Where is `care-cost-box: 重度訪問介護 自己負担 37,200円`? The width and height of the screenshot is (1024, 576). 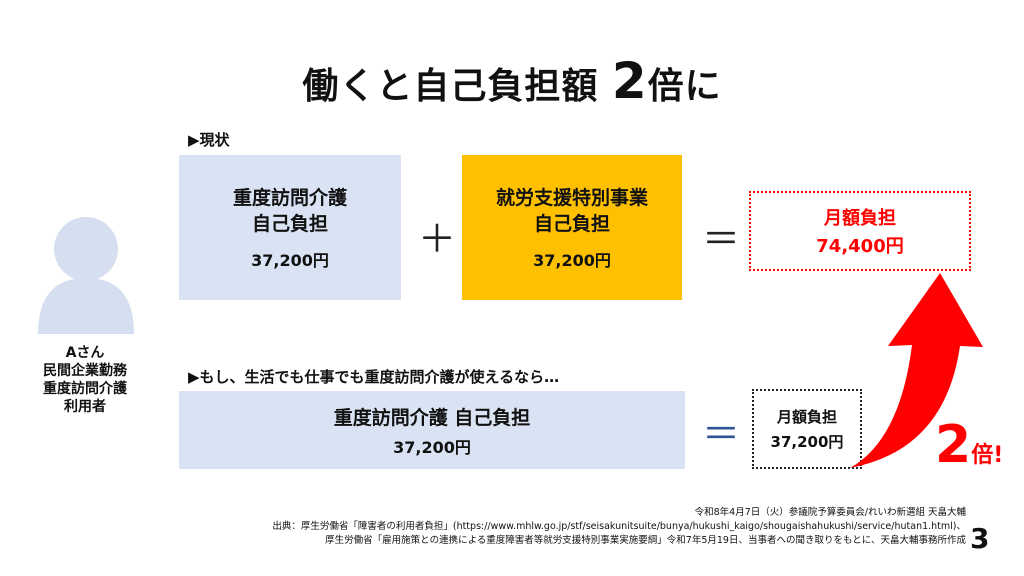 care-cost-box: 重度訪問介護 自己負担 37,200円 is located at coordinates (290, 227).